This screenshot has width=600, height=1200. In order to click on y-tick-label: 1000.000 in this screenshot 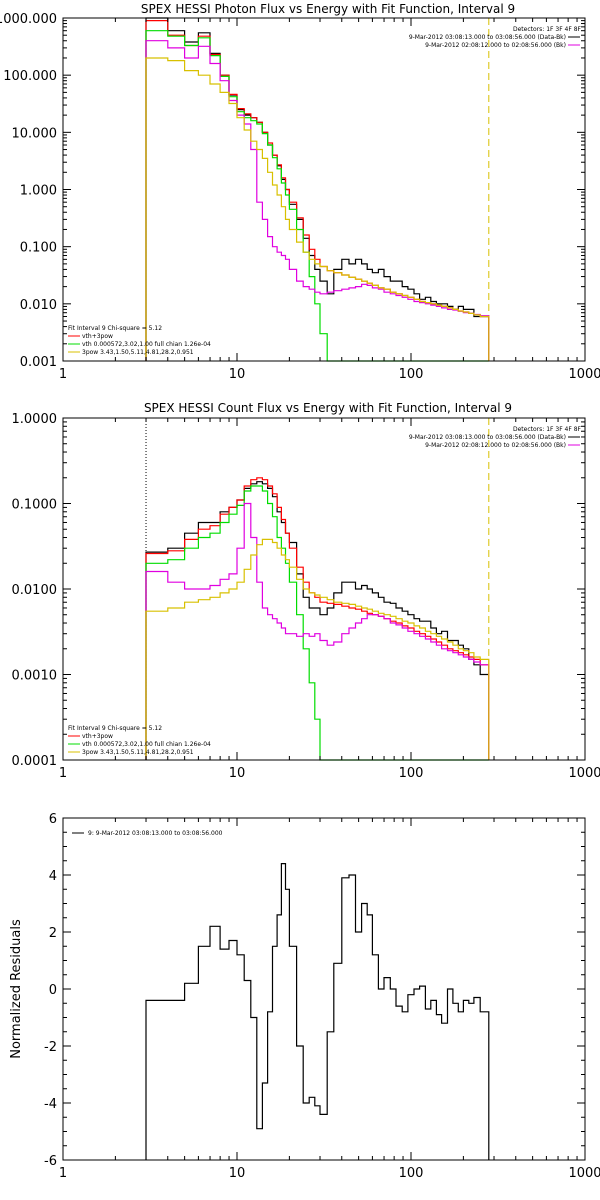, I will do `click(28, 19)`.